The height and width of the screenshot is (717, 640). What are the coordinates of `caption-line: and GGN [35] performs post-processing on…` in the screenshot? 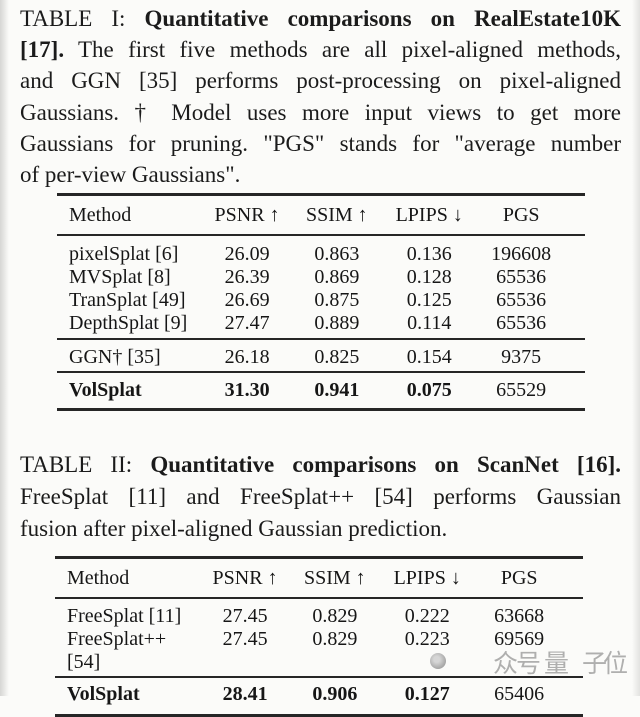 It's located at (320, 81).